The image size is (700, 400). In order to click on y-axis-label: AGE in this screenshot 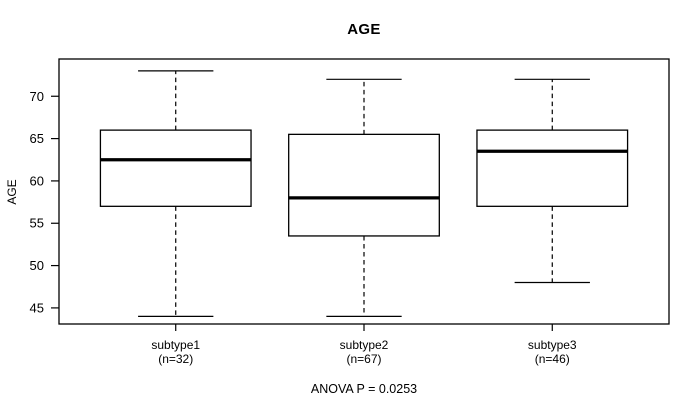, I will do `click(12, 191)`.